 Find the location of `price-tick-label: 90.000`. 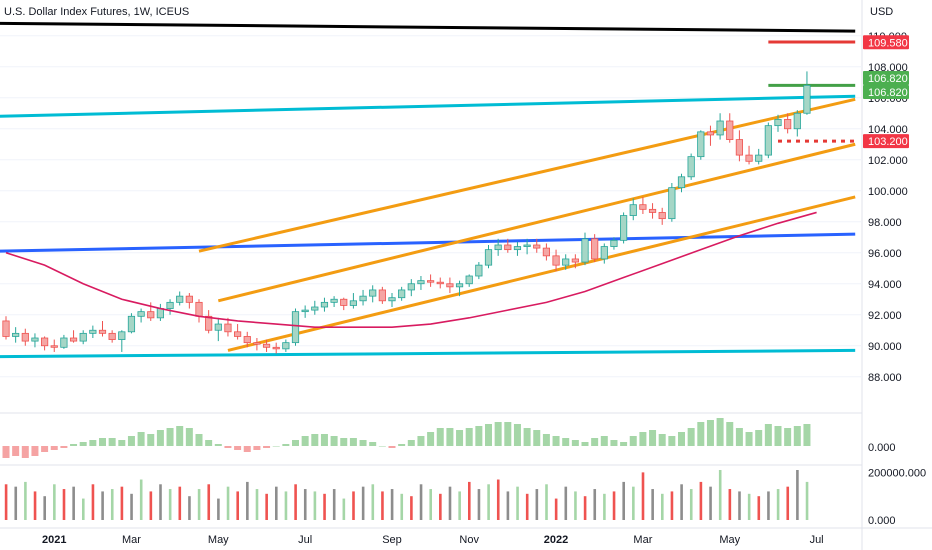

price-tick-label: 90.000 is located at coordinates (885, 347).